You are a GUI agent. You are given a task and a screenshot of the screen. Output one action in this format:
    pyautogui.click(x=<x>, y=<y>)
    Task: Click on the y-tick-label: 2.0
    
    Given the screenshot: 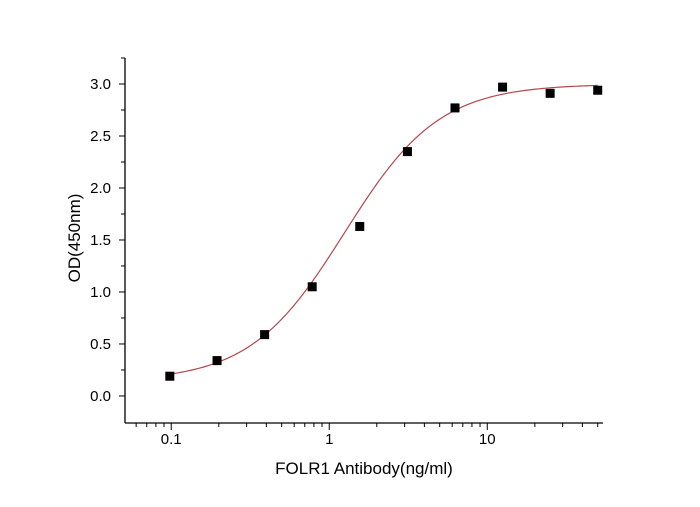 What is the action you would take?
    pyautogui.click(x=100, y=188)
    